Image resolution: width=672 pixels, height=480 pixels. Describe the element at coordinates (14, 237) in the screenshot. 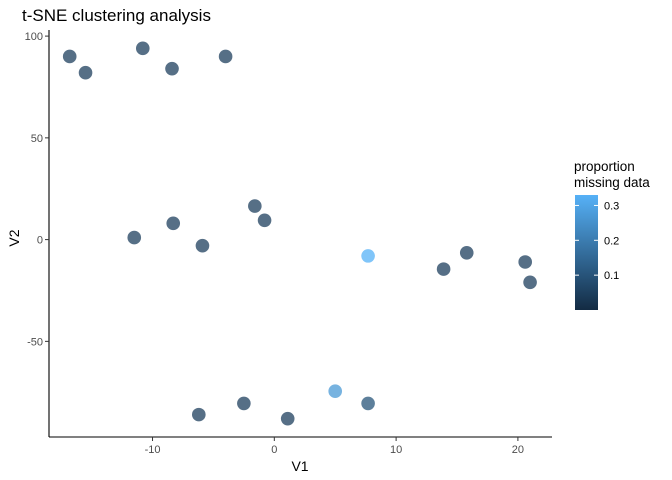

I see `y-axis-title: V2` at that location.